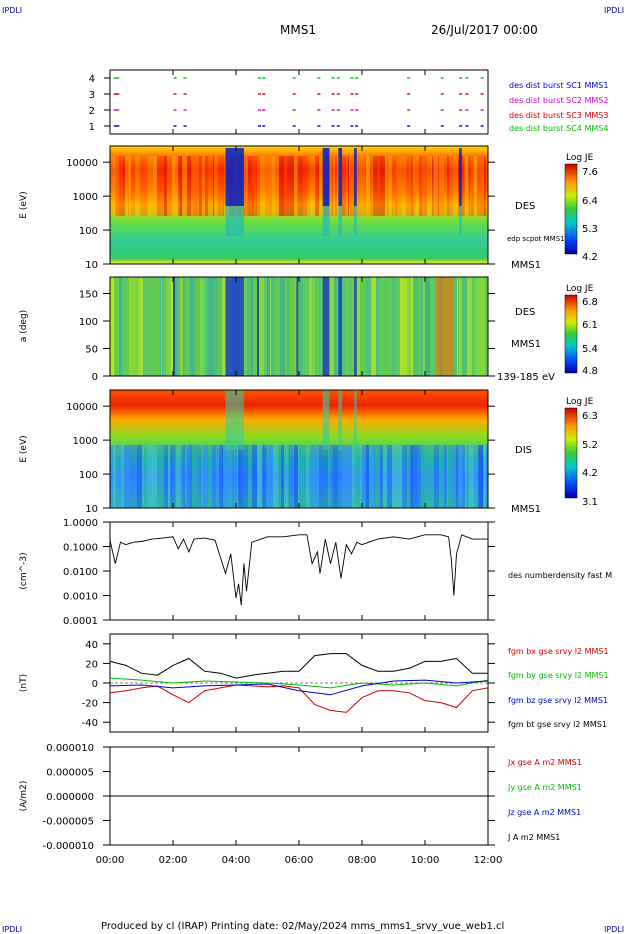  Describe the element at coordinates (12, 10) in the screenshot. I see `corner-label-top-left: IPDLI` at that location.